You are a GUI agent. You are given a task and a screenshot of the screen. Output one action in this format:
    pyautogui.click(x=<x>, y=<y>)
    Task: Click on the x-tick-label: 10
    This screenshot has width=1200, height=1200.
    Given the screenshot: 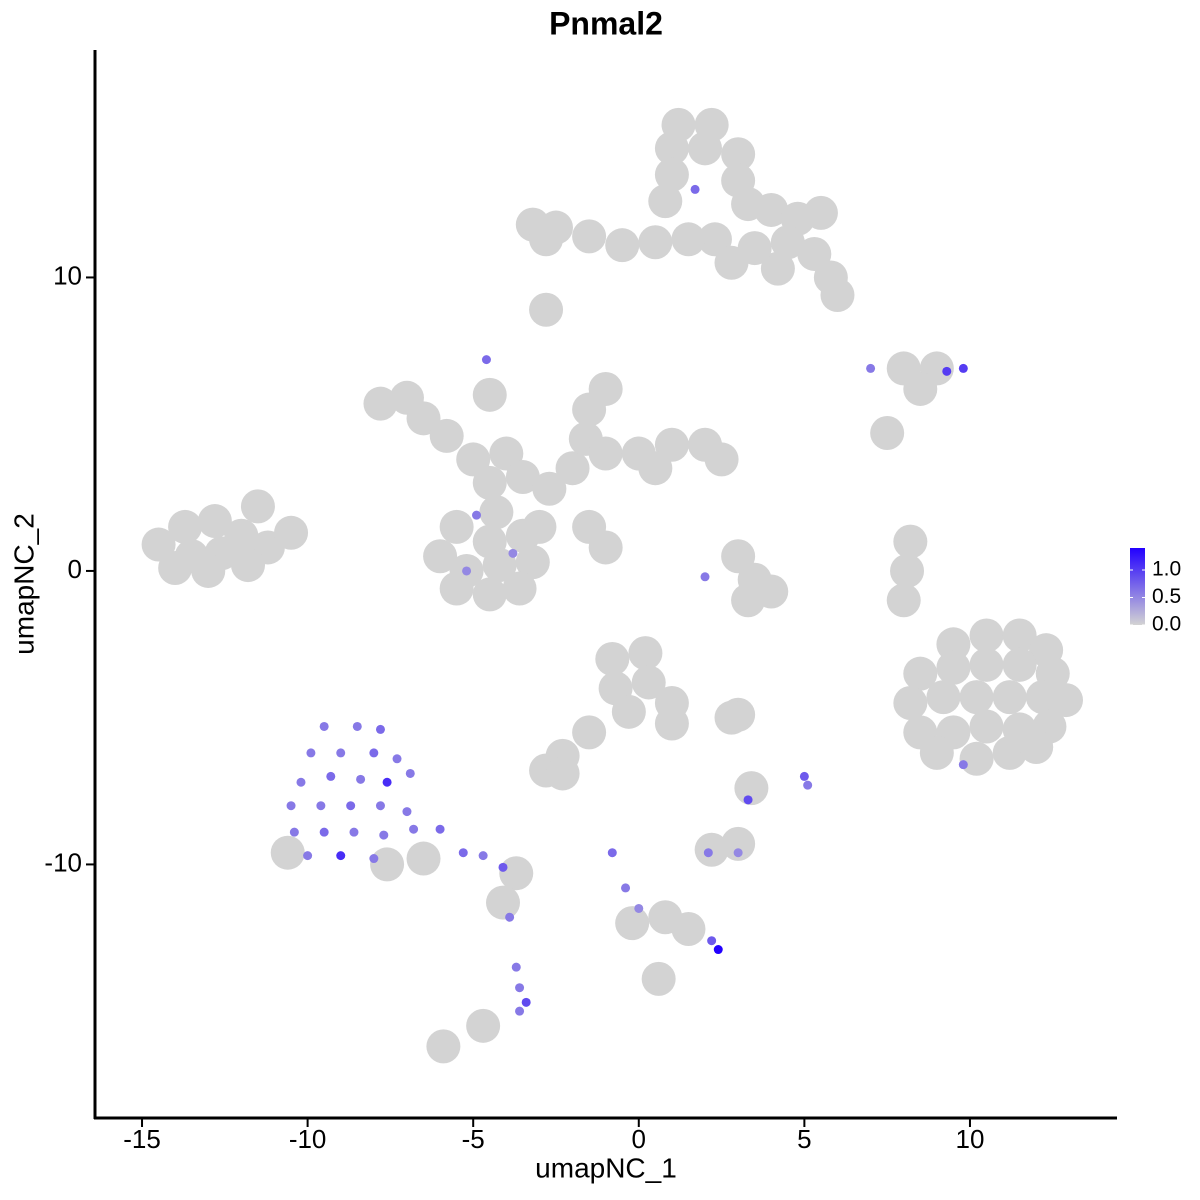 What is the action you would take?
    pyautogui.click(x=969, y=1139)
    